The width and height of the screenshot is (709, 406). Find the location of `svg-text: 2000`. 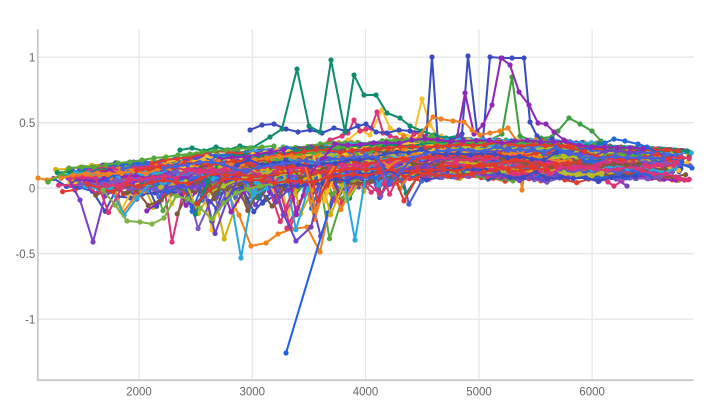

svg-text: 2000 is located at coordinates (139, 392).